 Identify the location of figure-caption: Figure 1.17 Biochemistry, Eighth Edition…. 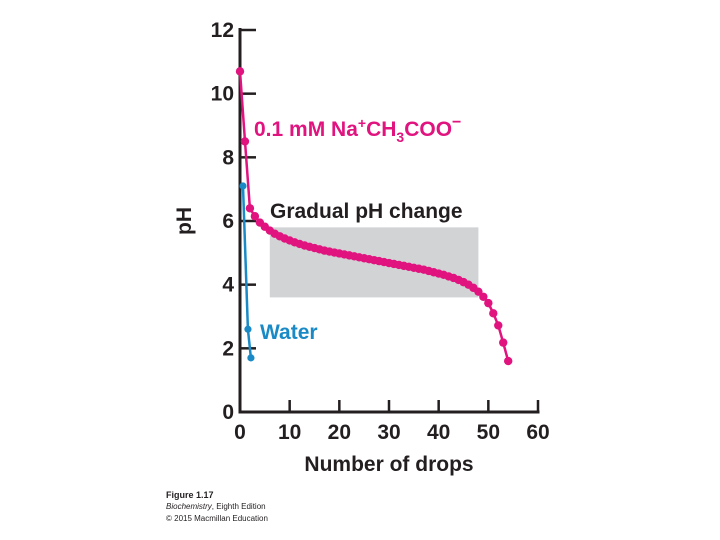
(217, 507).